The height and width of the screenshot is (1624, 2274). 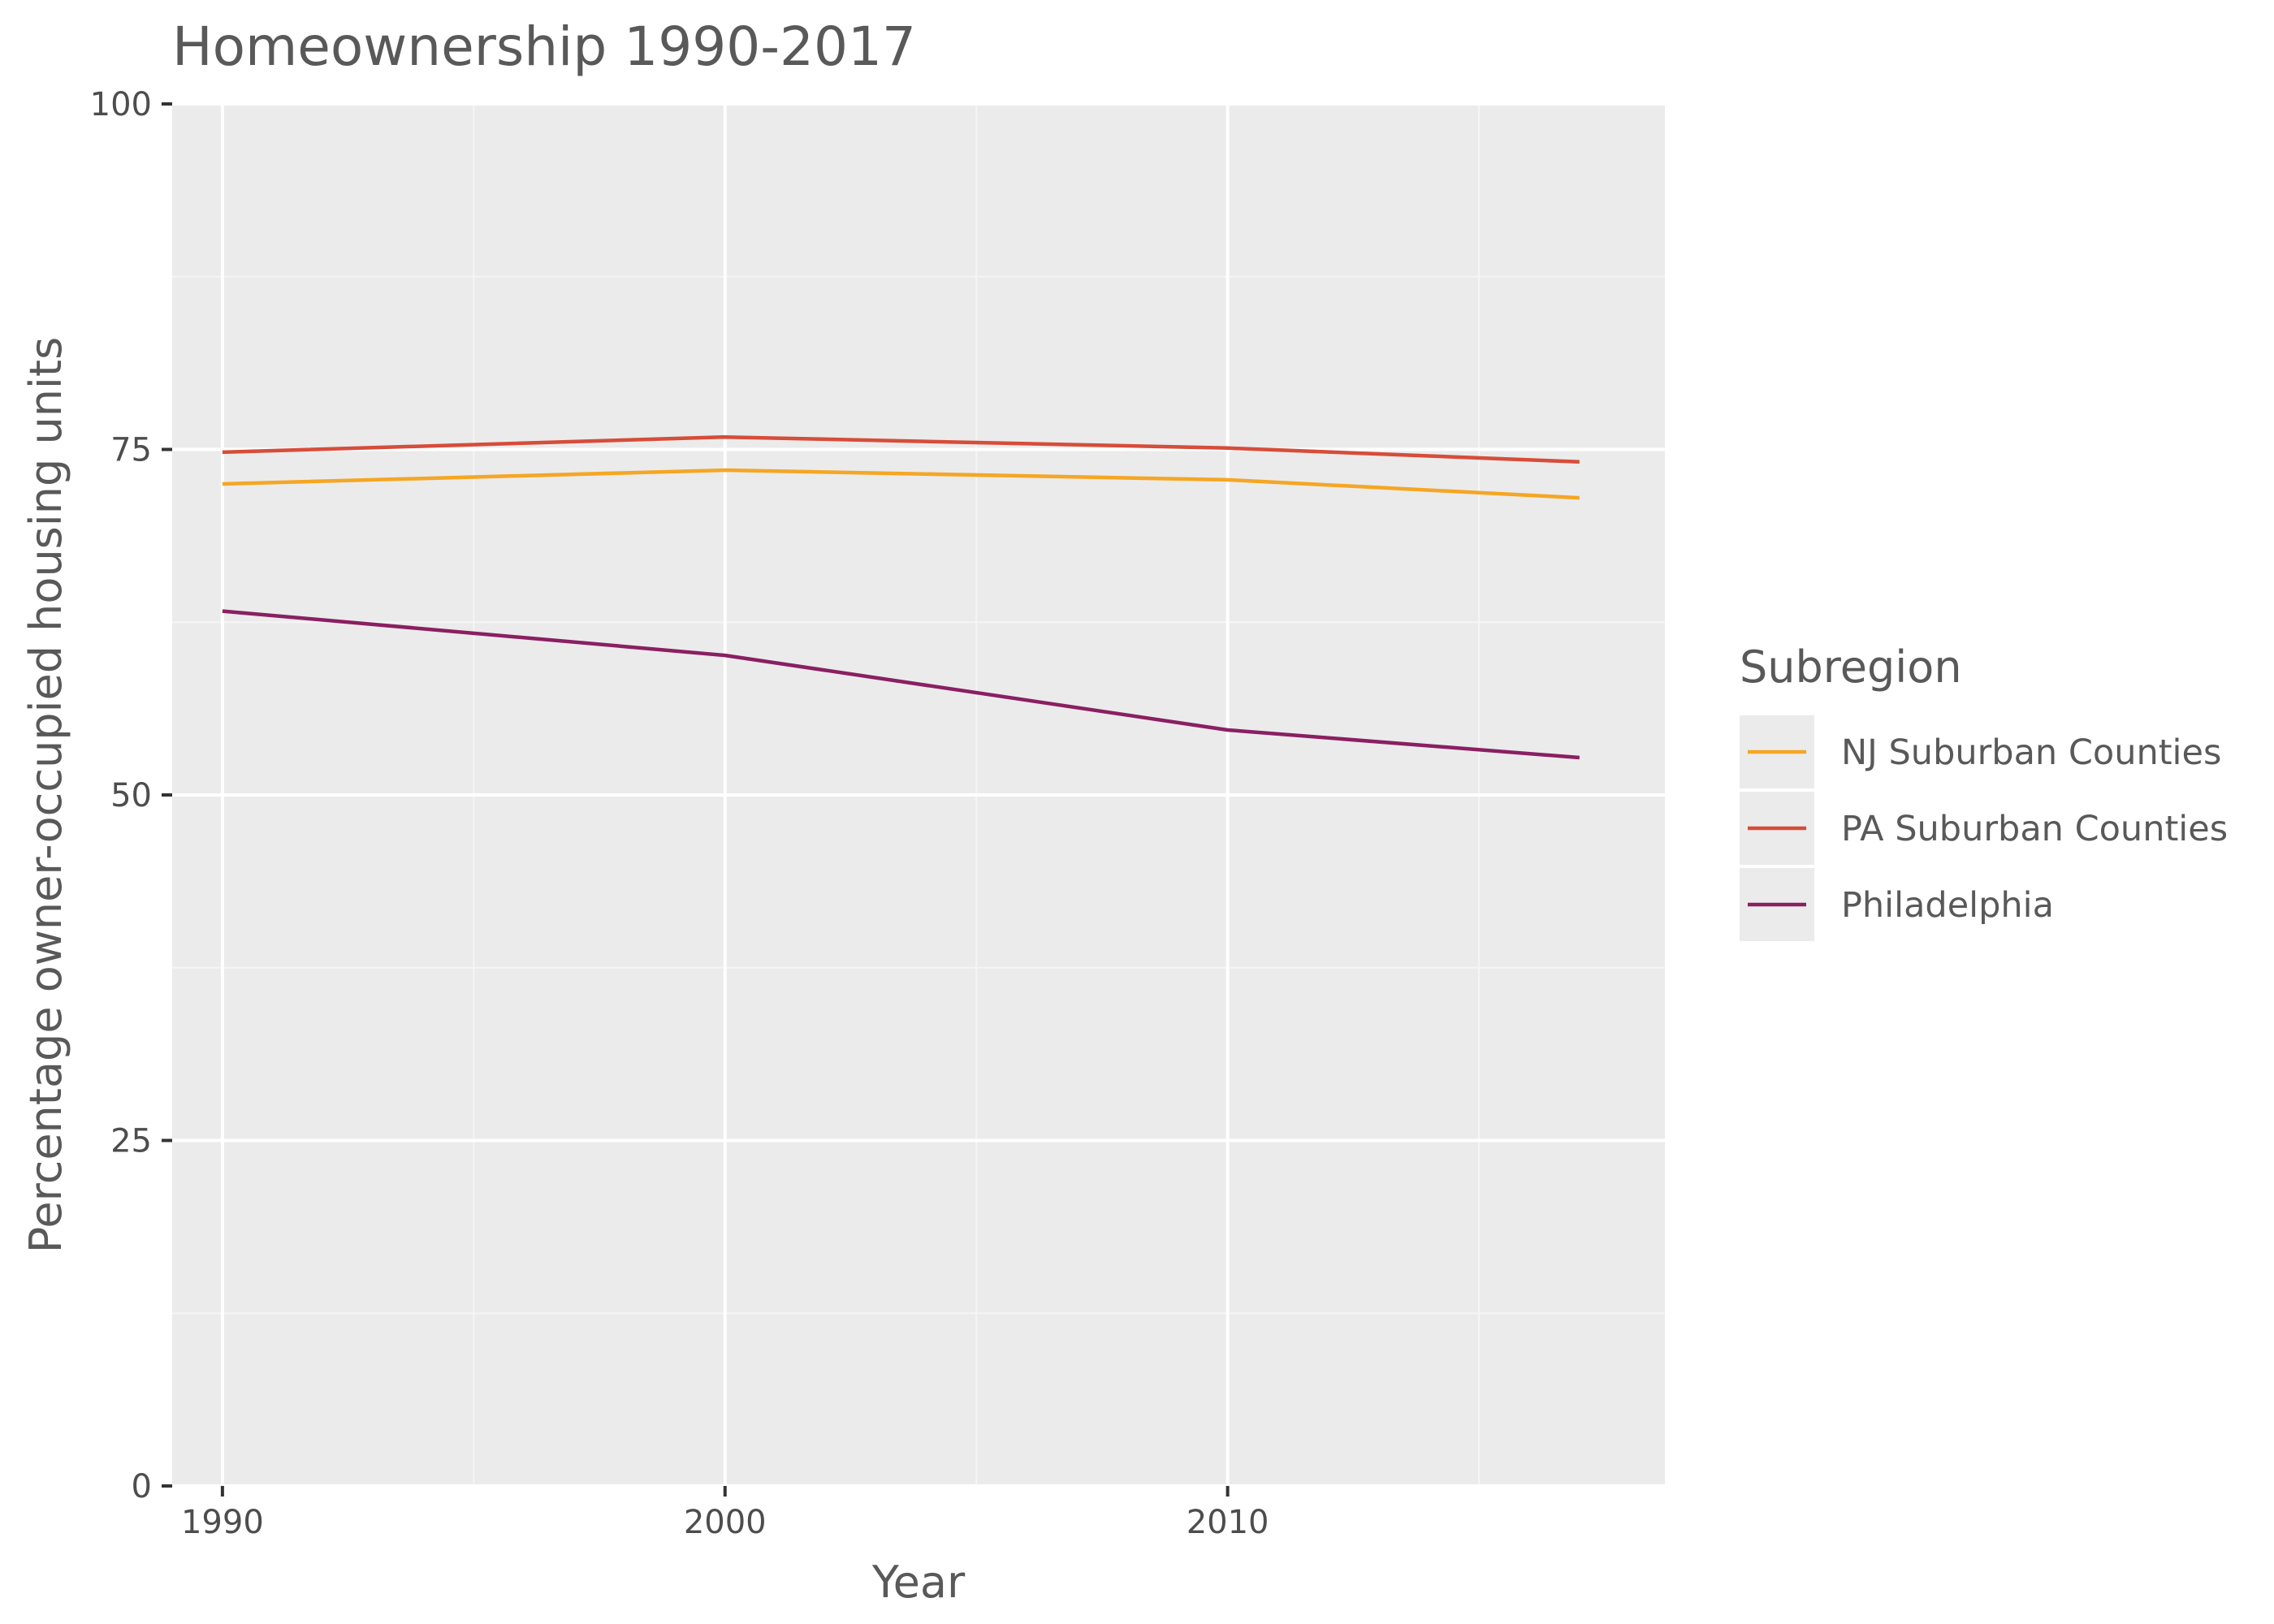 I want to click on y-tick-label-4: 100, so click(x=121, y=105).